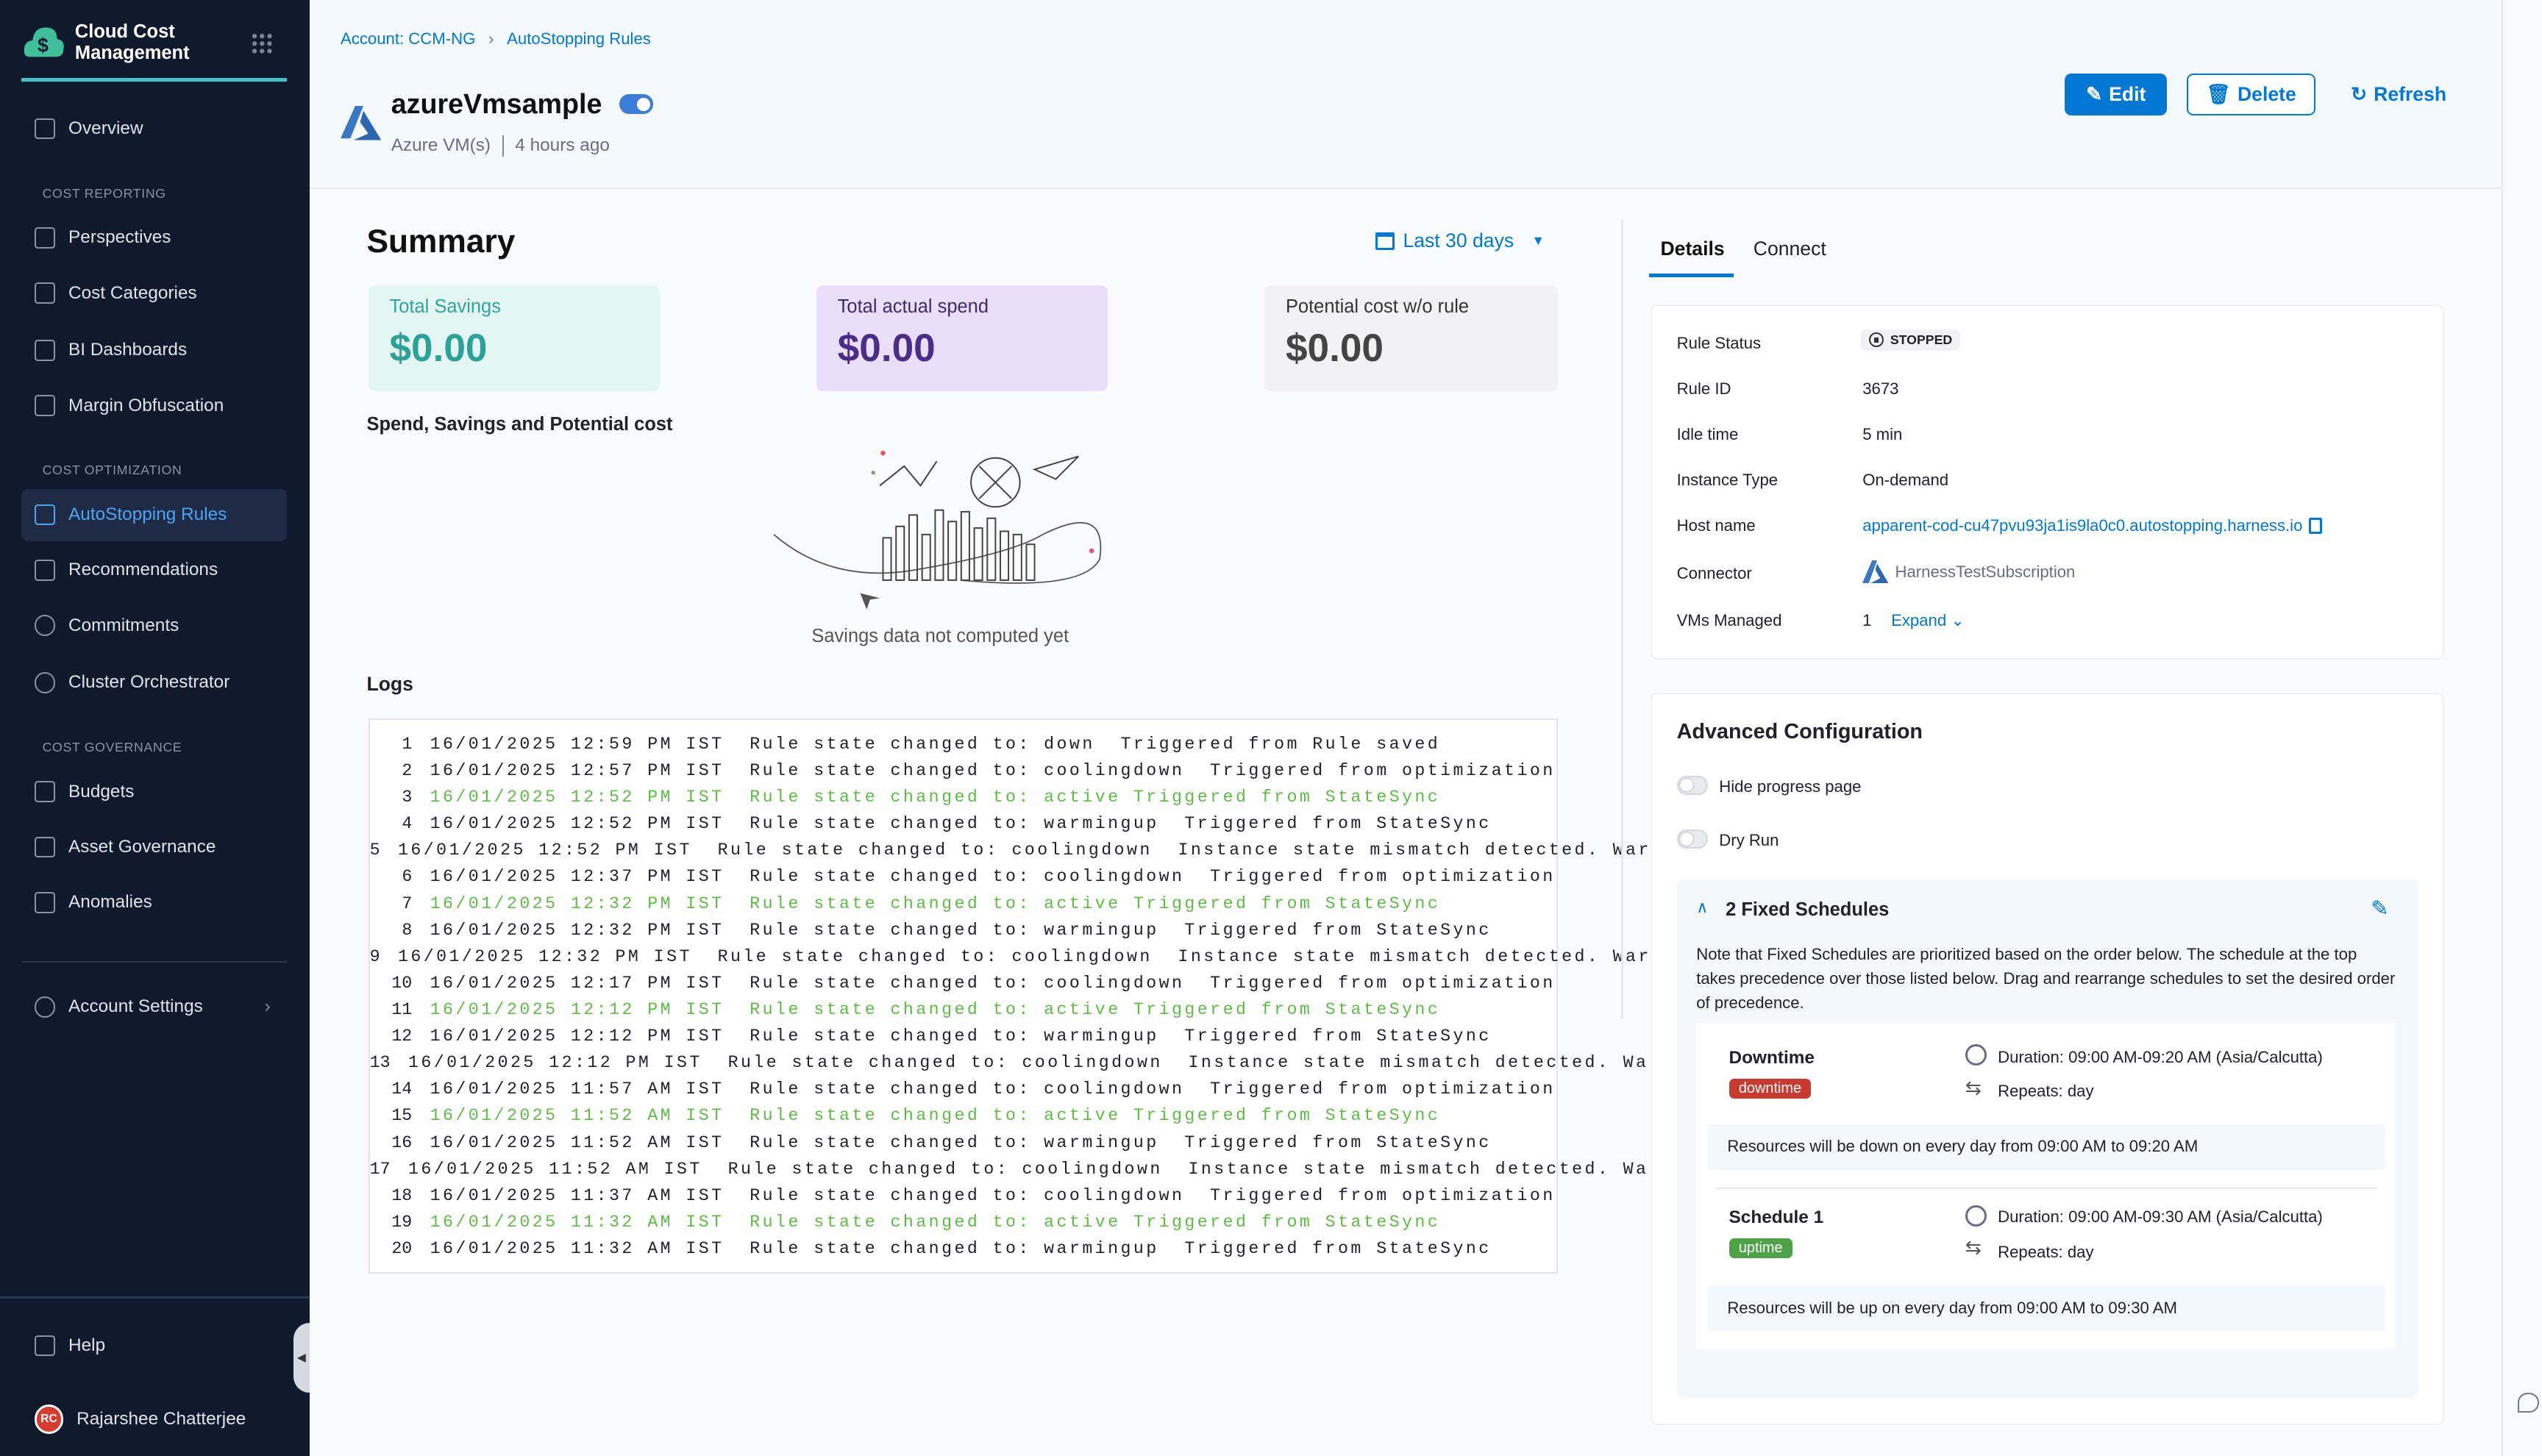  What do you see at coordinates (1877, 340) in the screenshot?
I see `stop-icon` at bounding box center [1877, 340].